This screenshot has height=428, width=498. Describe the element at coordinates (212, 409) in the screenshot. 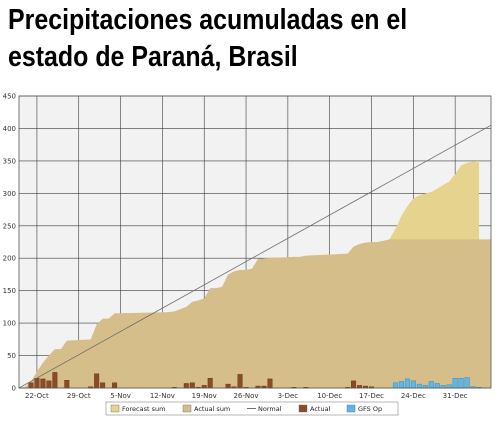

I see `actual-sum-legend-label: Actual sum` at that location.